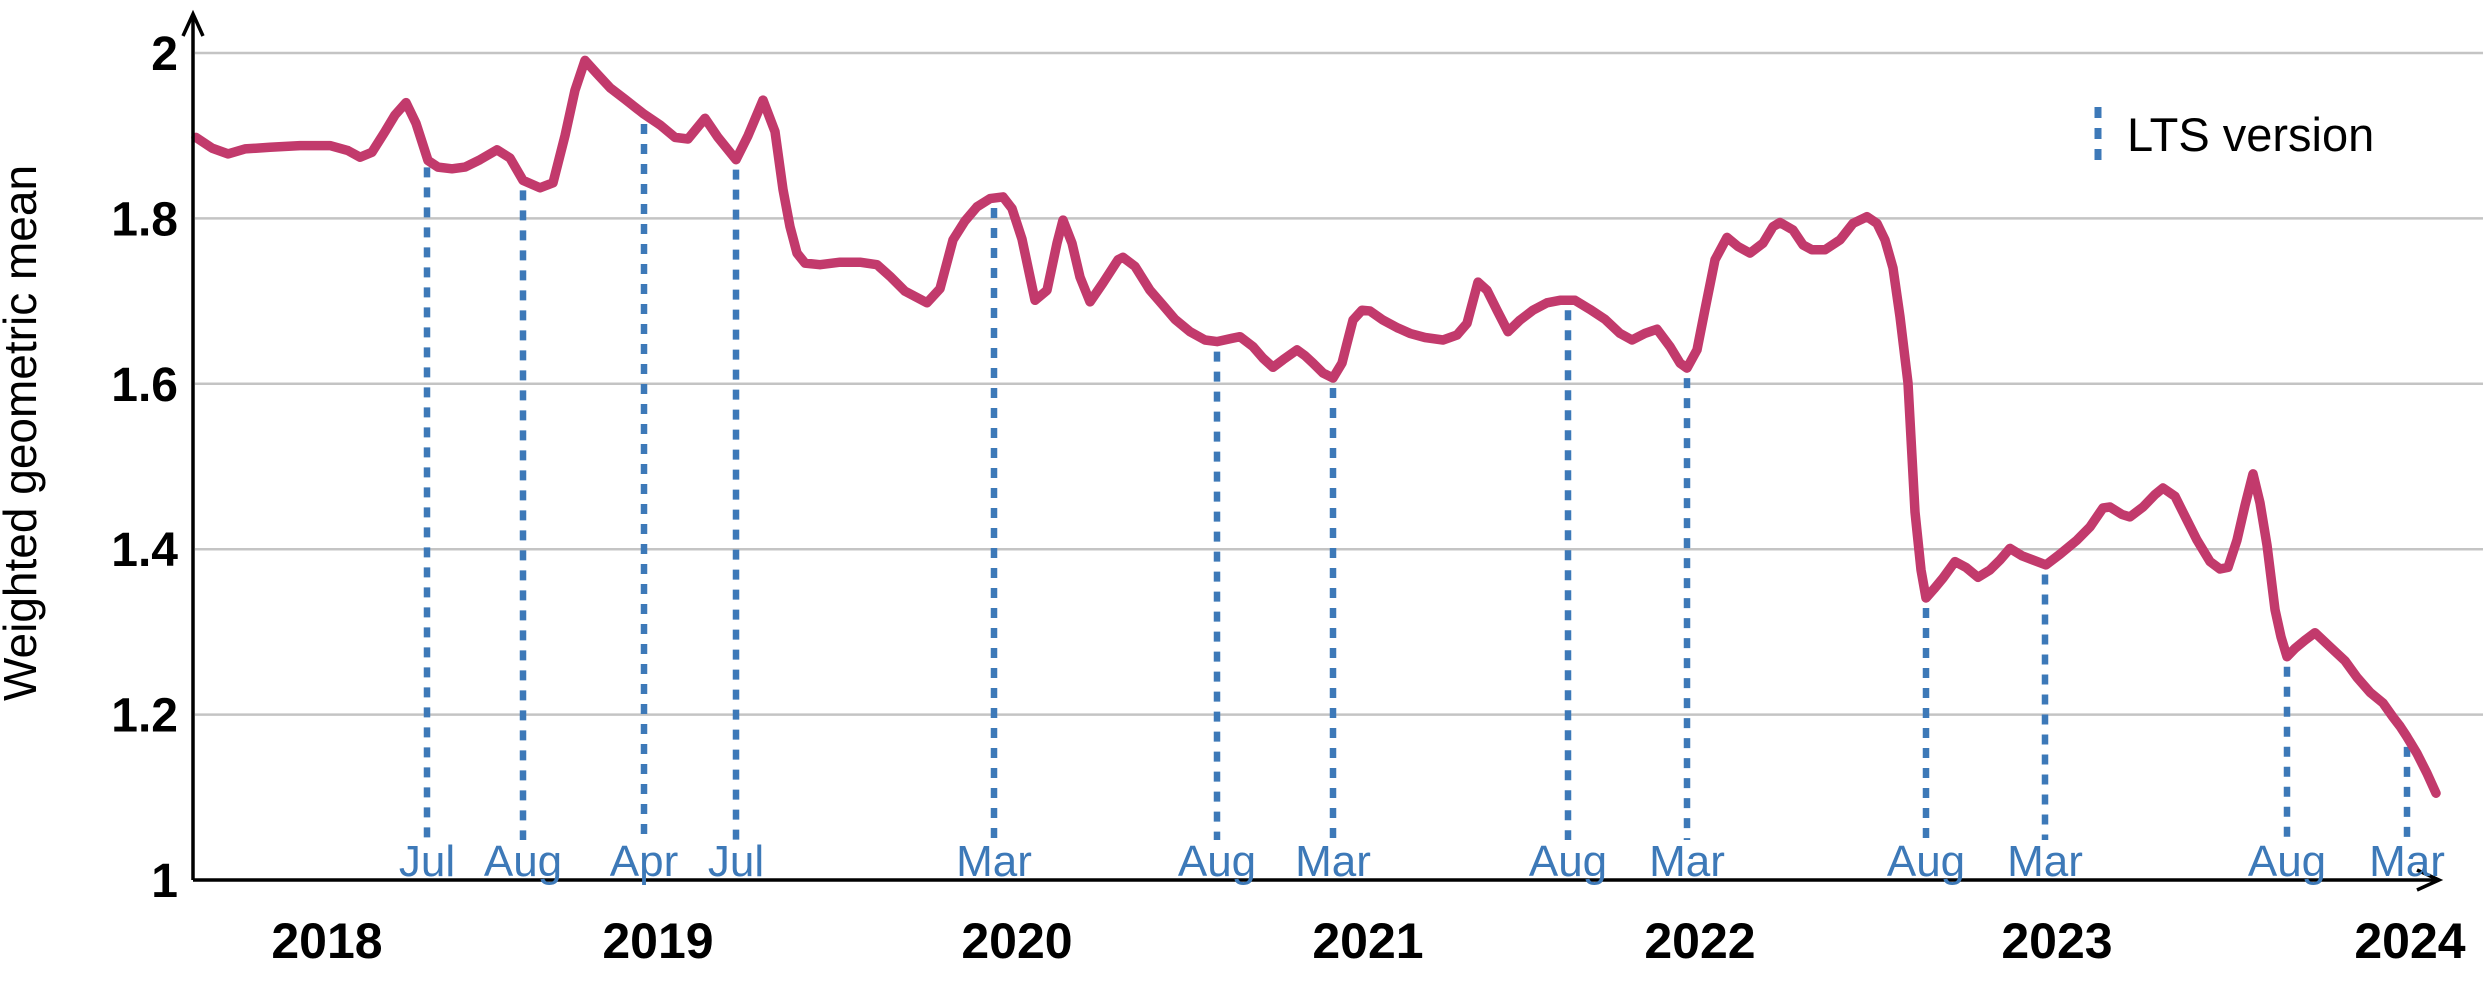  Describe the element at coordinates (193, 23) in the screenshot. I see `y-axis-arrow-icon` at that location.